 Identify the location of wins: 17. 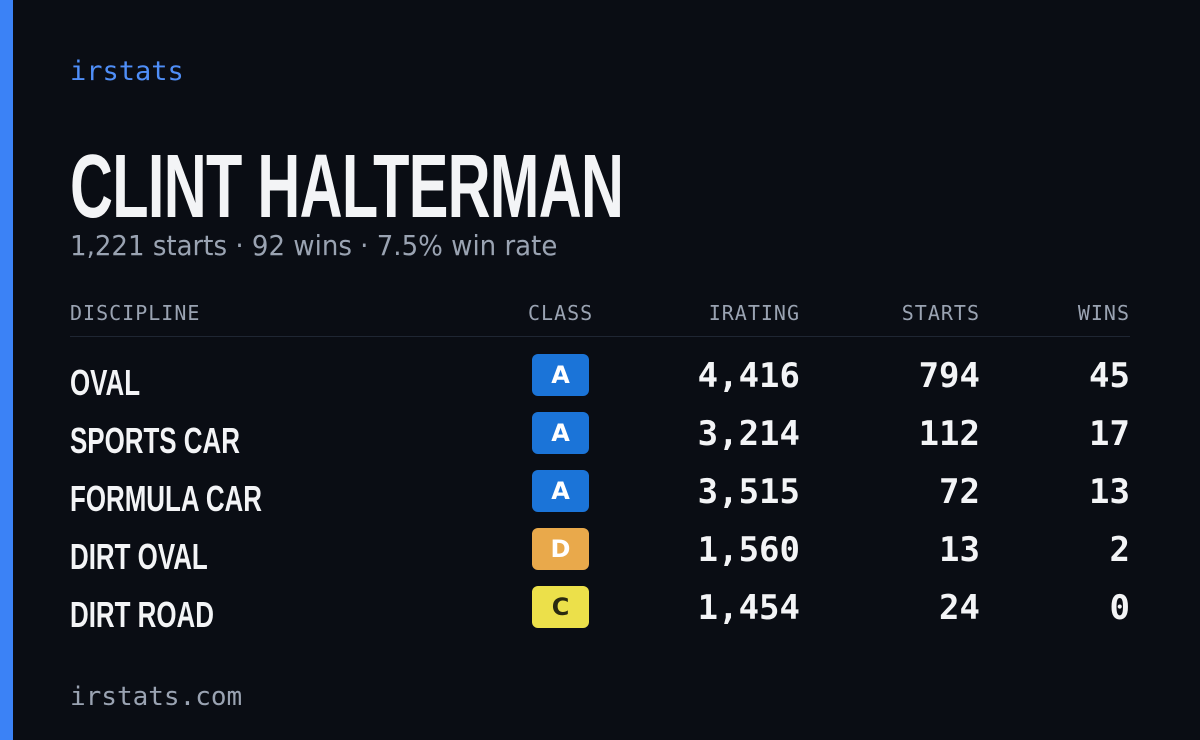
(1109, 434).